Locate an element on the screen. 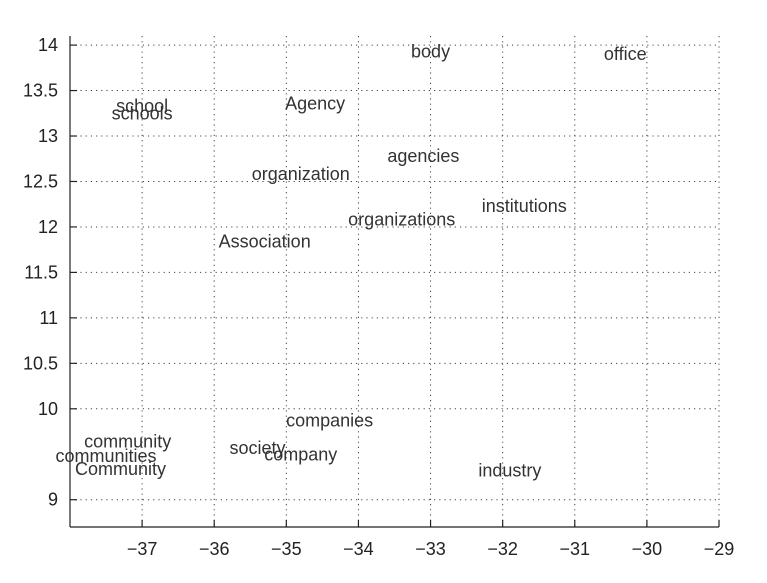 The image size is (767, 583). point-label: school is located at coordinates (142, 106).